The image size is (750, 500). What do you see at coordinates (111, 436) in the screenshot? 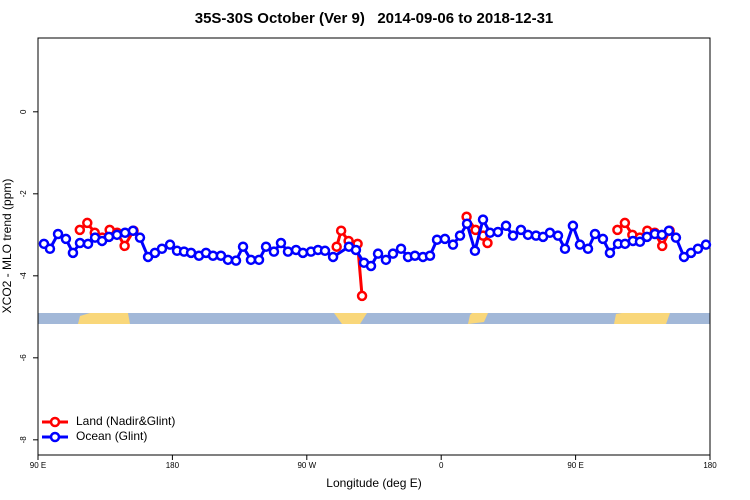
I see `legend-label: Ocean (Glint)` at bounding box center [111, 436].